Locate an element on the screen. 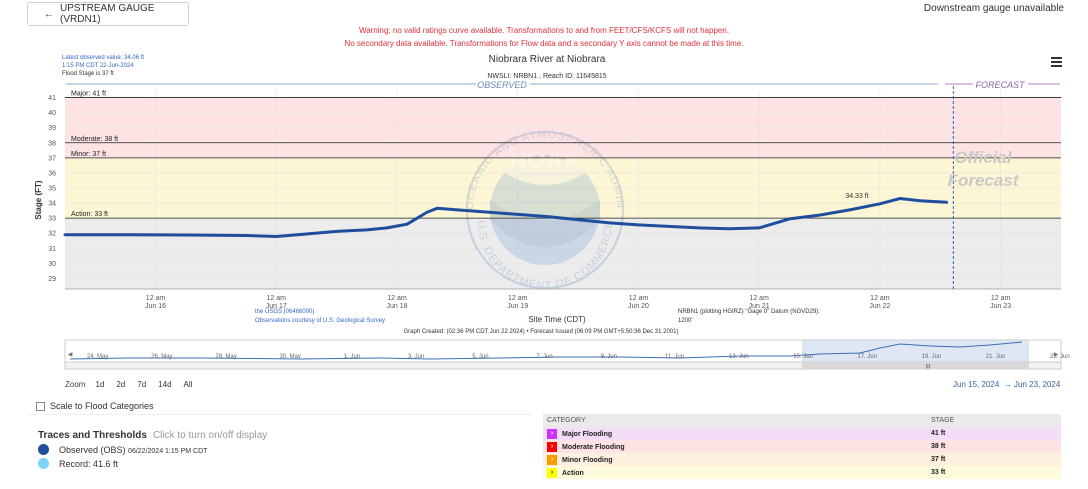 This screenshot has height=489, width=1088. observed-label: Observed (OBS) is located at coordinates (92, 449).